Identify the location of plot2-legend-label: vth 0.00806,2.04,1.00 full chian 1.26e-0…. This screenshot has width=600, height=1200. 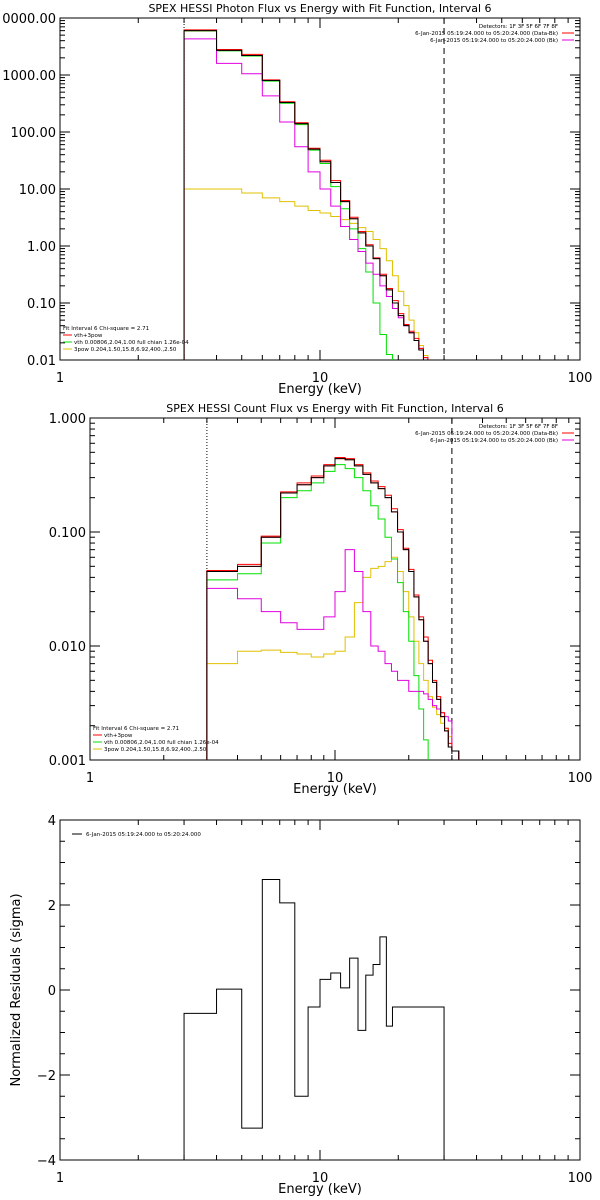
(161, 743).